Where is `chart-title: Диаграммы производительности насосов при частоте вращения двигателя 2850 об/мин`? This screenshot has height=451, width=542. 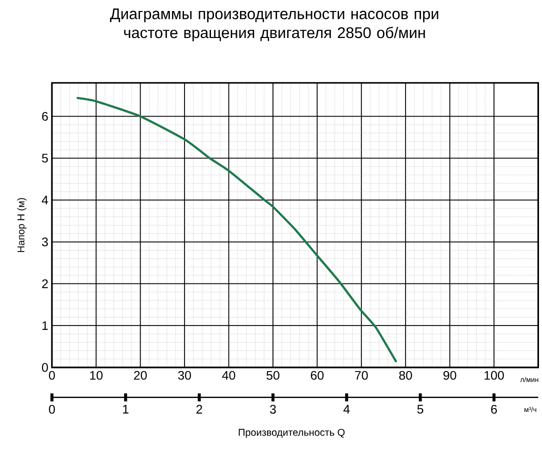
chart-title: Диаграммы производительности насосов при частоте вращения двигателя 2850 об/мин is located at coordinates (274, 25).